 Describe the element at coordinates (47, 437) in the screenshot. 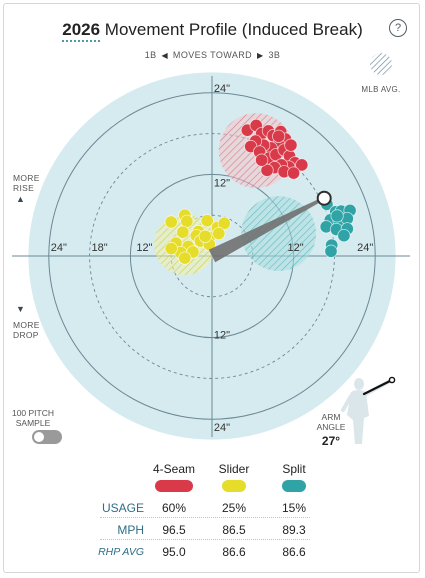

I see `sample-toggle` at that location.